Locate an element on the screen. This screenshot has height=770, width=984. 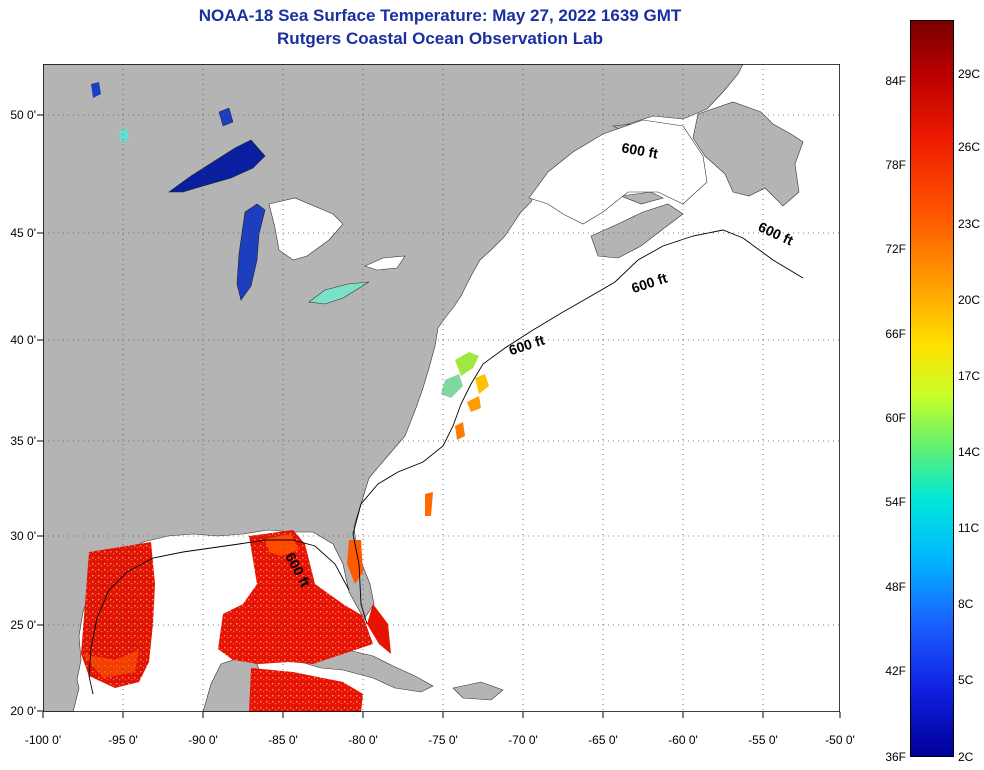
colorbar-c-26: 26C is located at coordinates (969, 147).